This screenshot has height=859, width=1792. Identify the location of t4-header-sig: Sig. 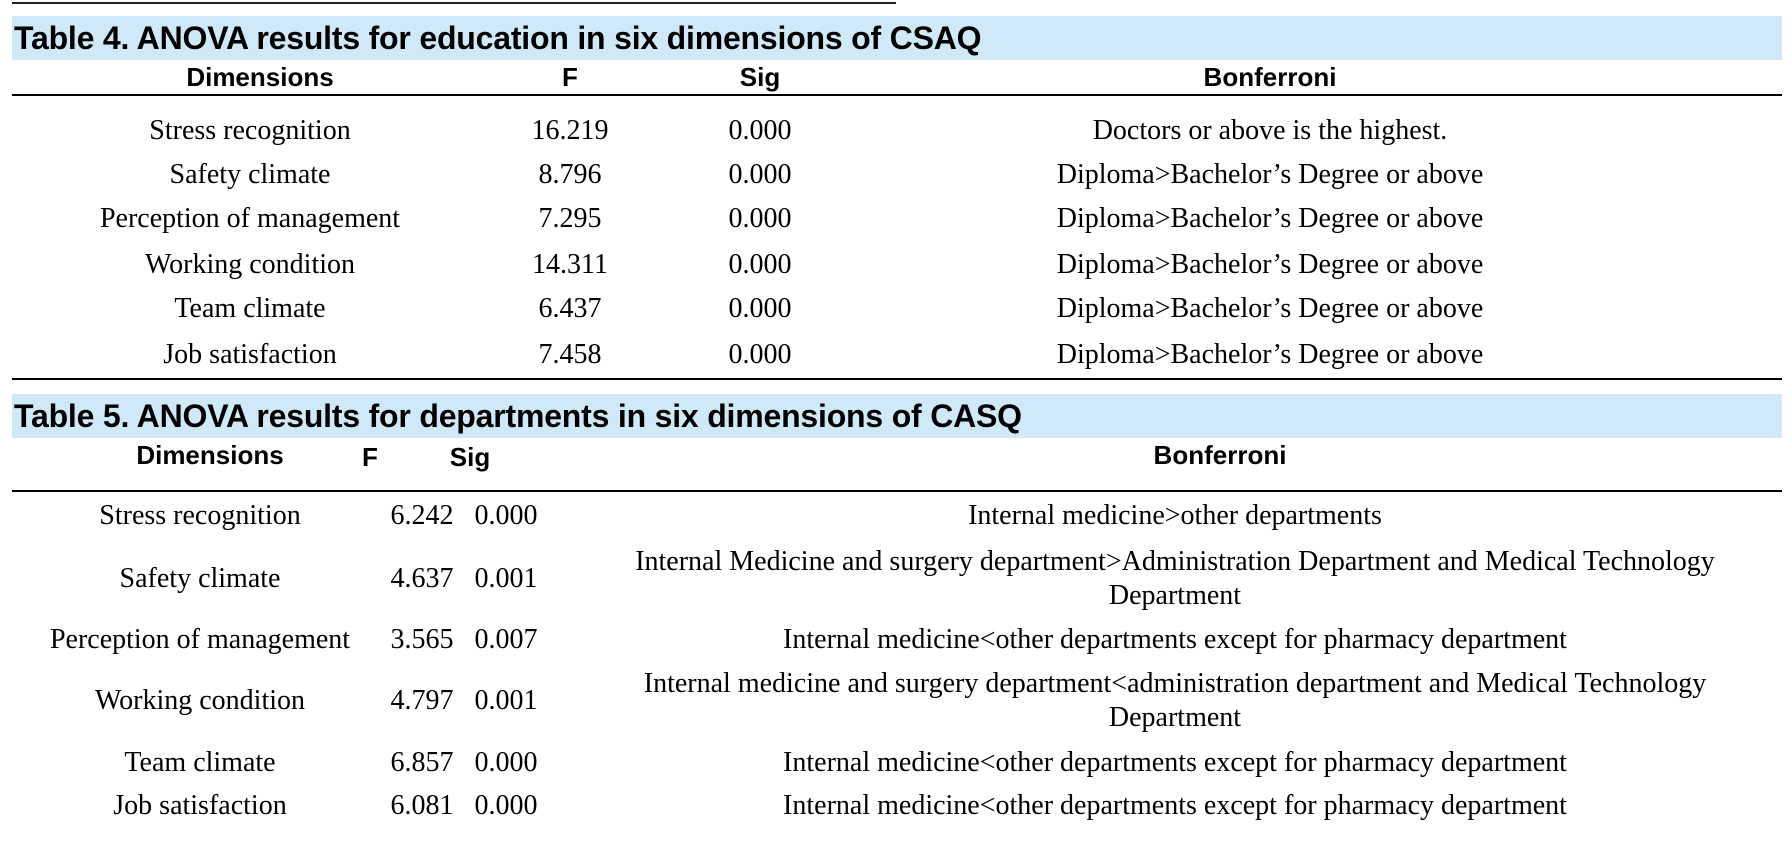
(760, 77).